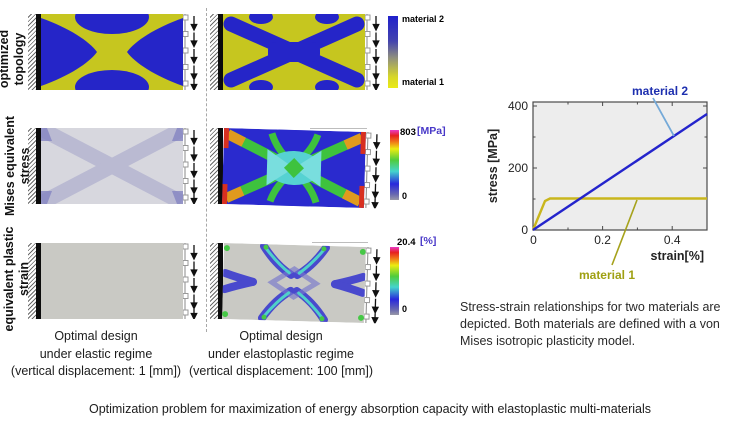  I want to click on strain-colorbar-min: 0, so click(405, 309).